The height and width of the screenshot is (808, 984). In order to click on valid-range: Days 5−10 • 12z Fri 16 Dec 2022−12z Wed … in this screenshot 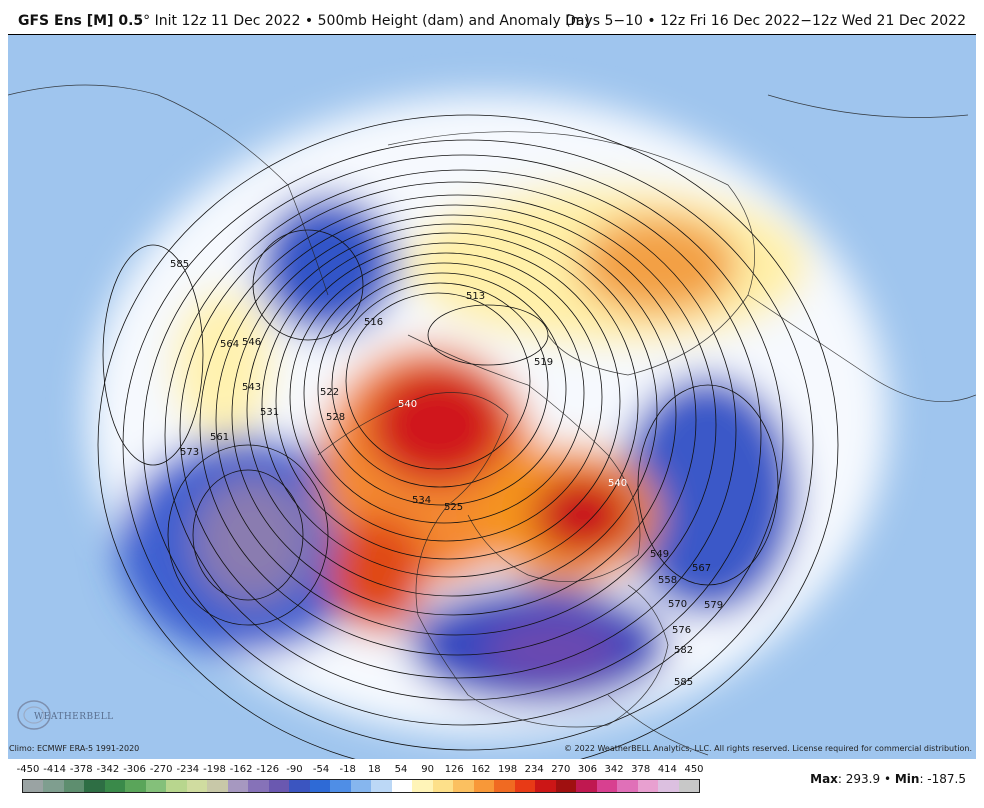, I will do `click(765, 21)`.